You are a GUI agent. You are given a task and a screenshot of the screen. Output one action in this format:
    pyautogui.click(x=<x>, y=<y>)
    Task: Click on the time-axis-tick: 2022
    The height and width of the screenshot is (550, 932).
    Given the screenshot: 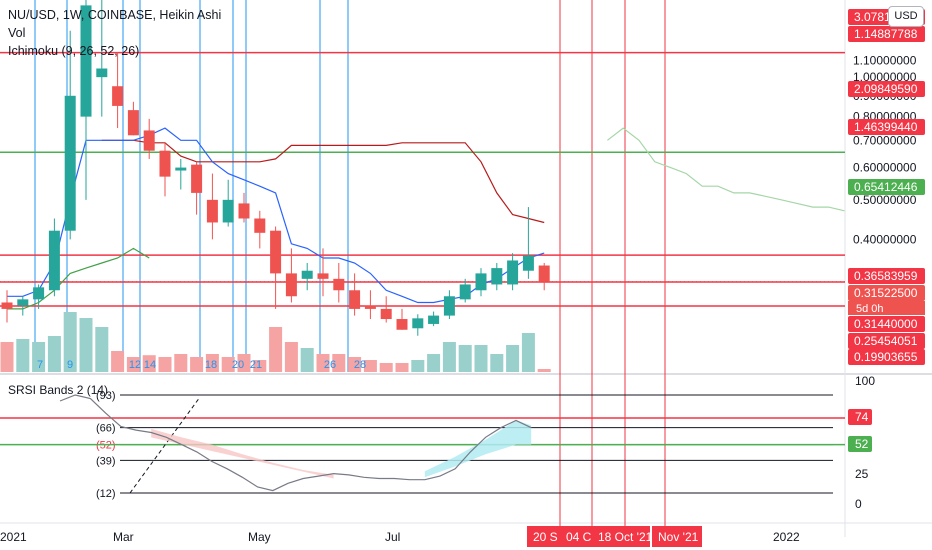 What is the action you would take?
    pyautogui.click(x=786, y=537)
    